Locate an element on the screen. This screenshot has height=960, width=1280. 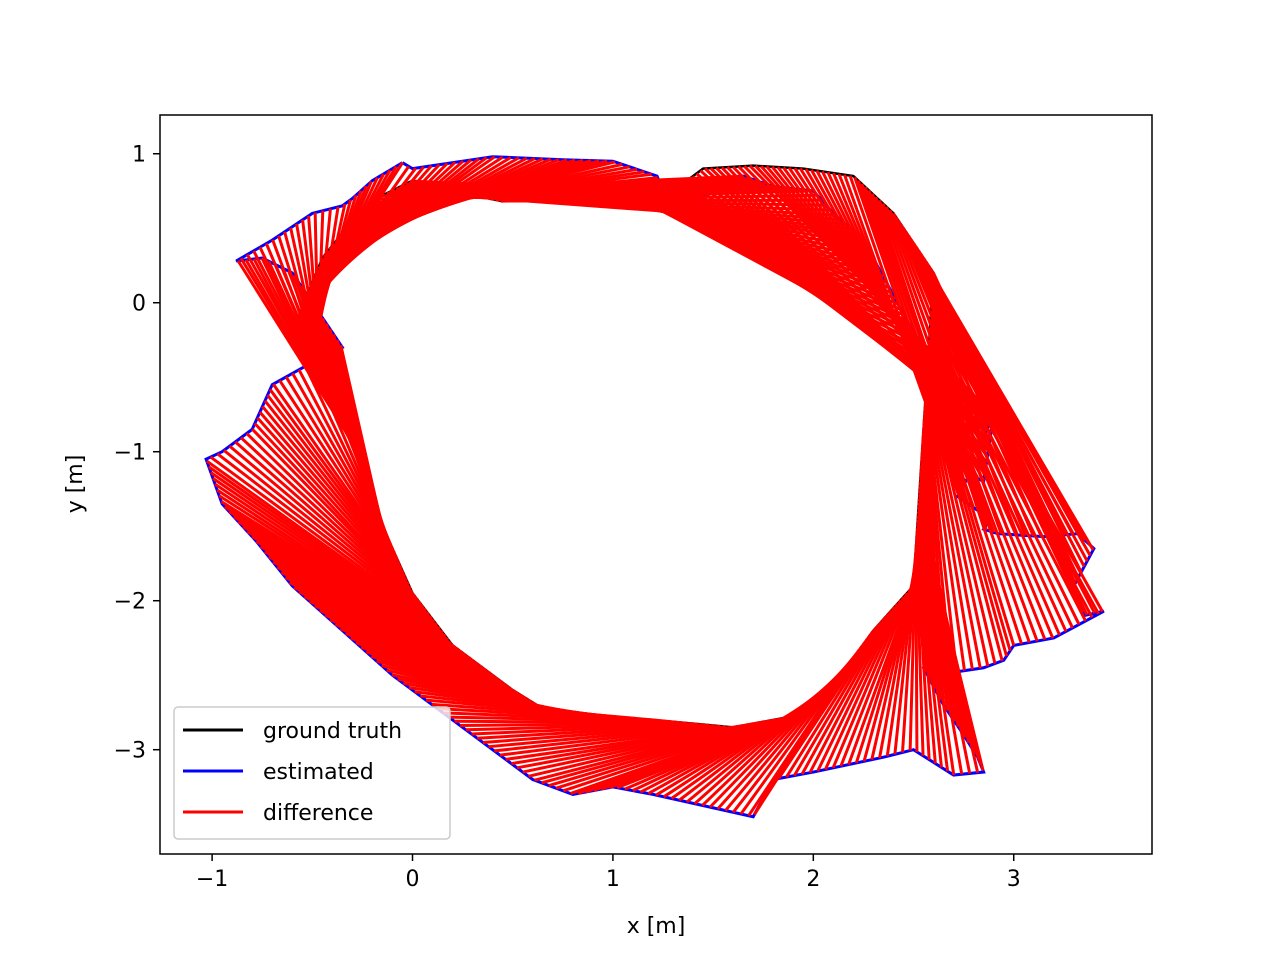
y-tick-label: 0 is located at coordinates (139, 304).